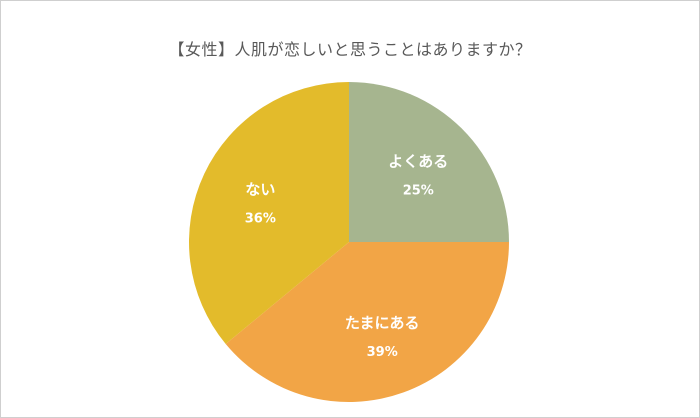  Describe the element at coordinates (418, 191) in the screenshot. I see `slice-value-label: 25%` at that location.